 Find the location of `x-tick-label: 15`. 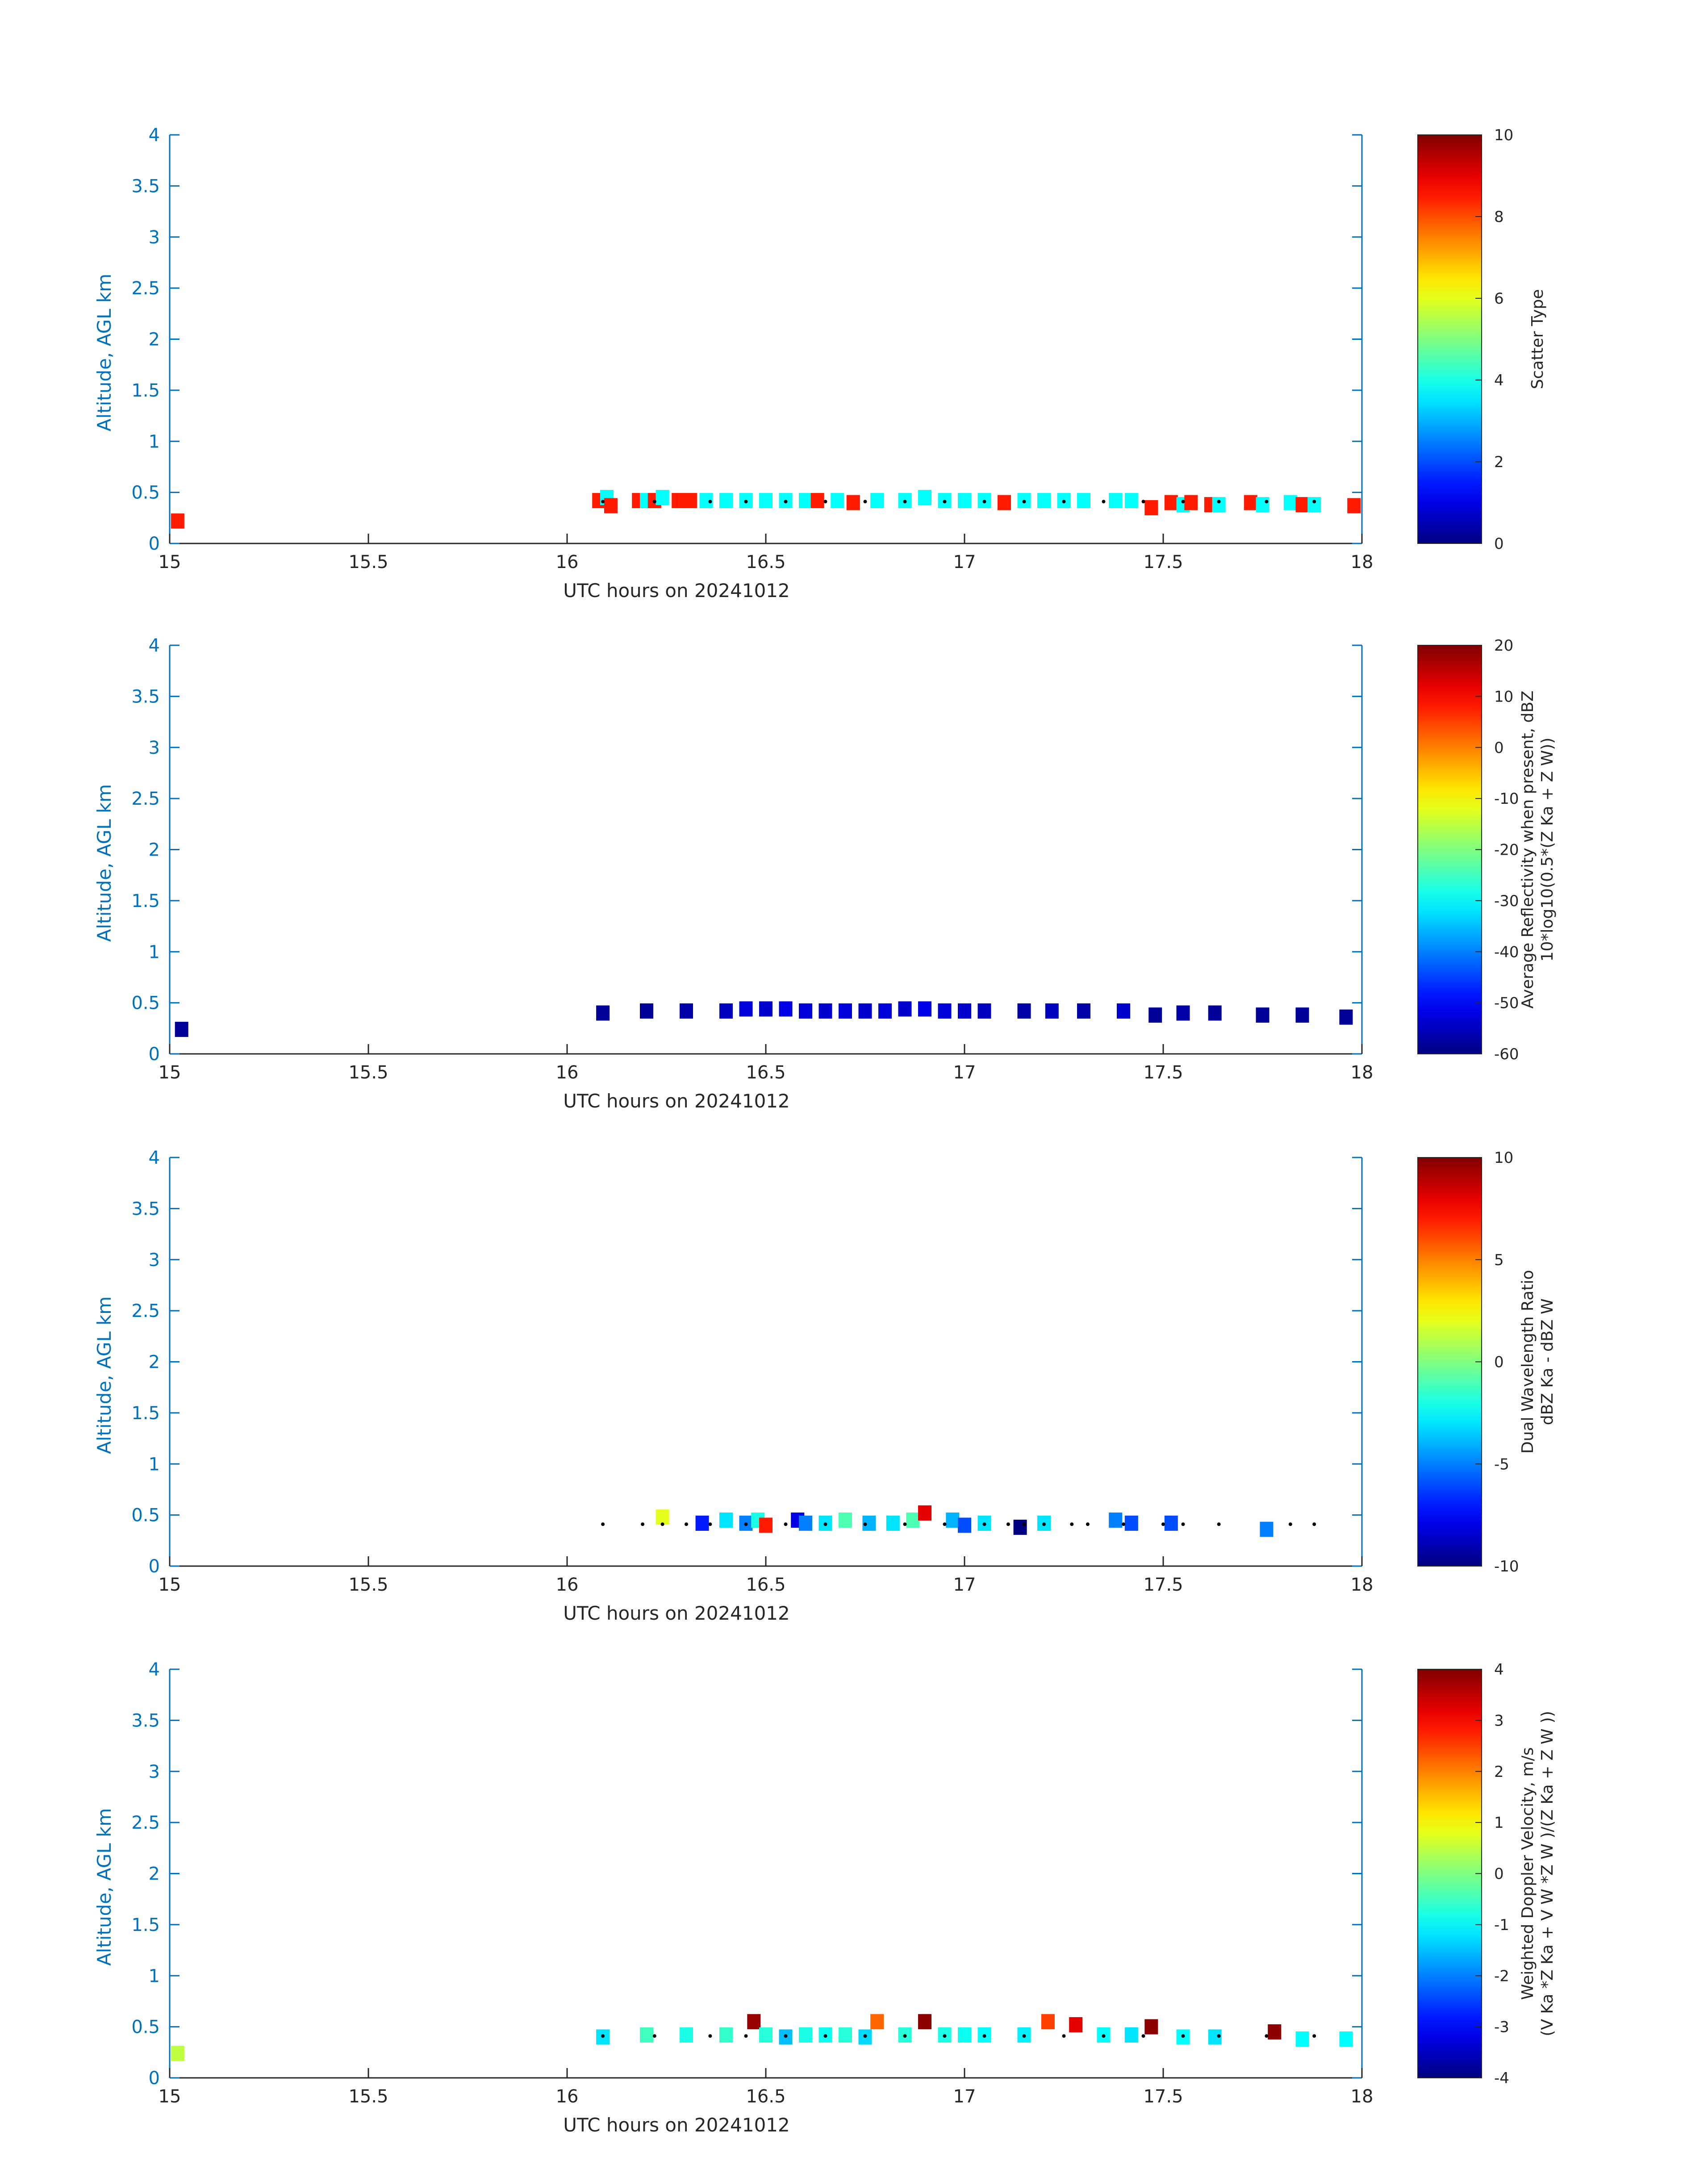

x-tick-label: 15 is located at coordinates (170, 1585).